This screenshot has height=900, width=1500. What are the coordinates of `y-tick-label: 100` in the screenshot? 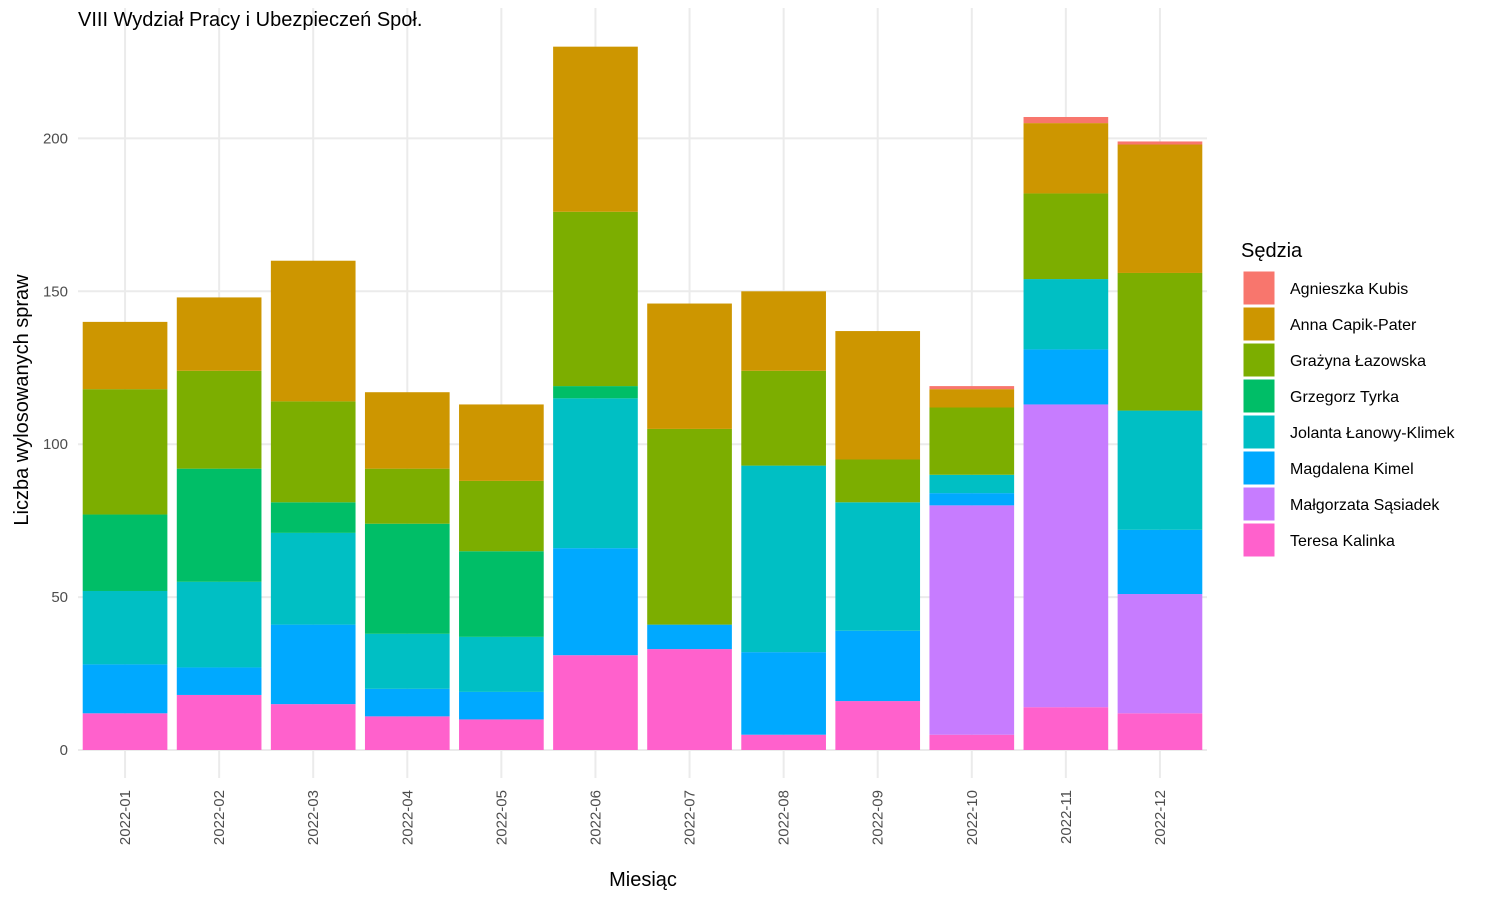 It's located at (55, 444).